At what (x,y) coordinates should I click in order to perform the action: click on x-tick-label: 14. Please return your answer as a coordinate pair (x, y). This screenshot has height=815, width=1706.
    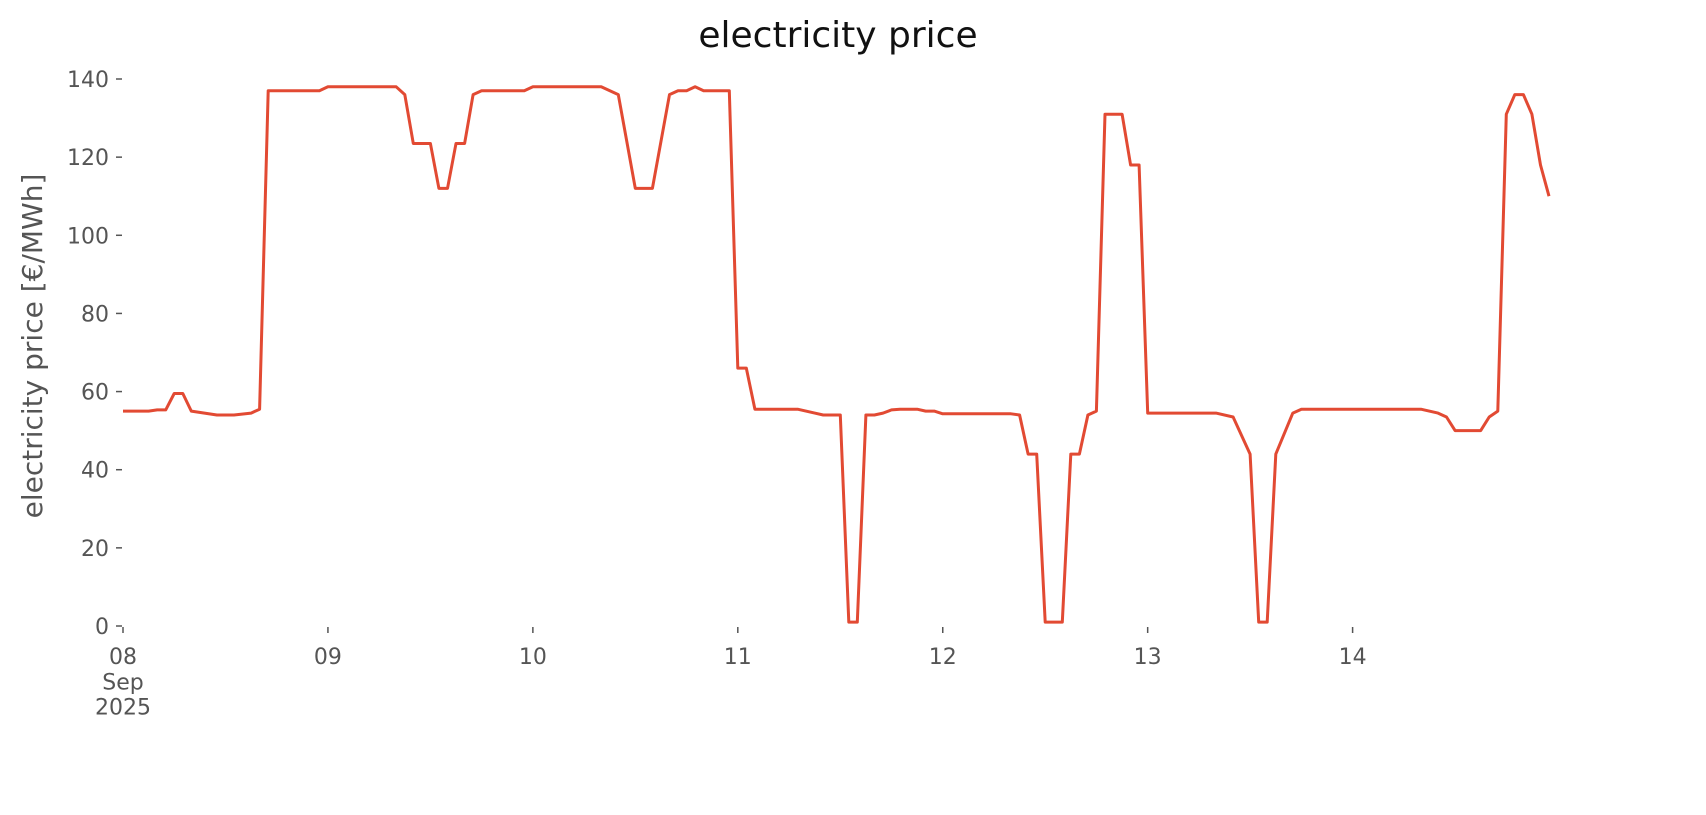
    Looking at the image, I should click on (1353, 657).